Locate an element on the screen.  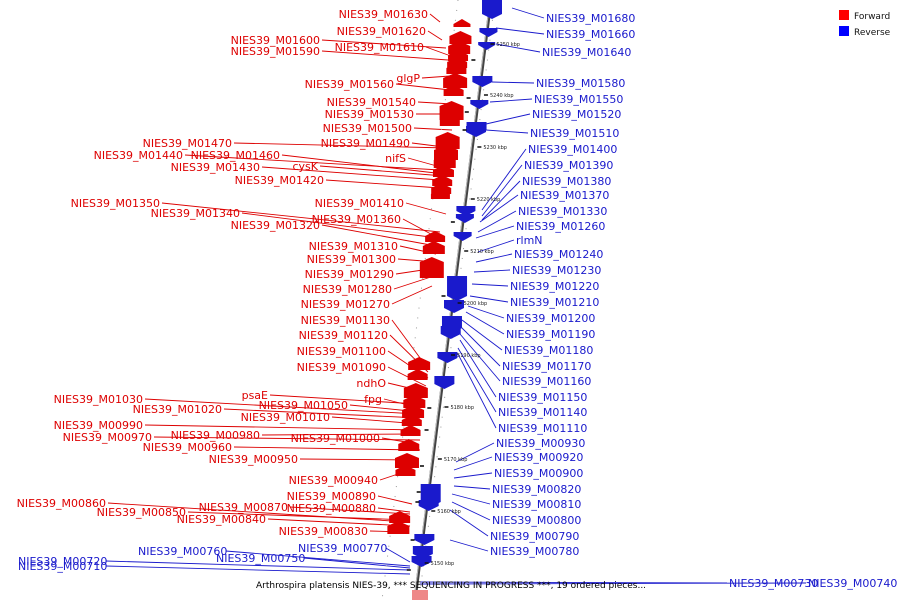
forward-gene-label: NIES39_M00860 is located at coordinates (61, 503).